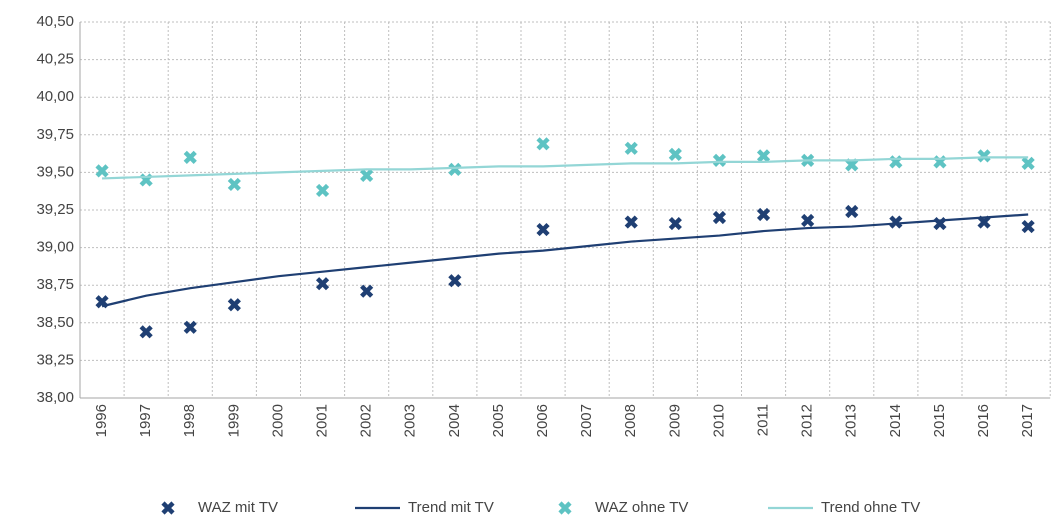 The width and height of the screenshot is (1051, 517). What do you see at coordinates (454, 420) in the screenshot?
I see `x-tick-label: 2004` at bounding box center [454, 420].